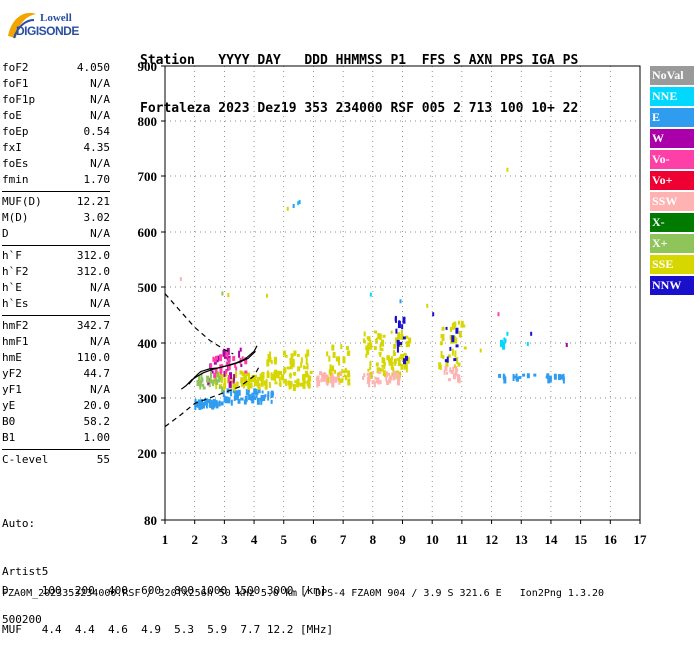 Image resolution: width=700 pixels, height=649 pixels. Describe the element at coordinates (672, 285) in the screenshot. I see `legend-item: NNW` at that location.